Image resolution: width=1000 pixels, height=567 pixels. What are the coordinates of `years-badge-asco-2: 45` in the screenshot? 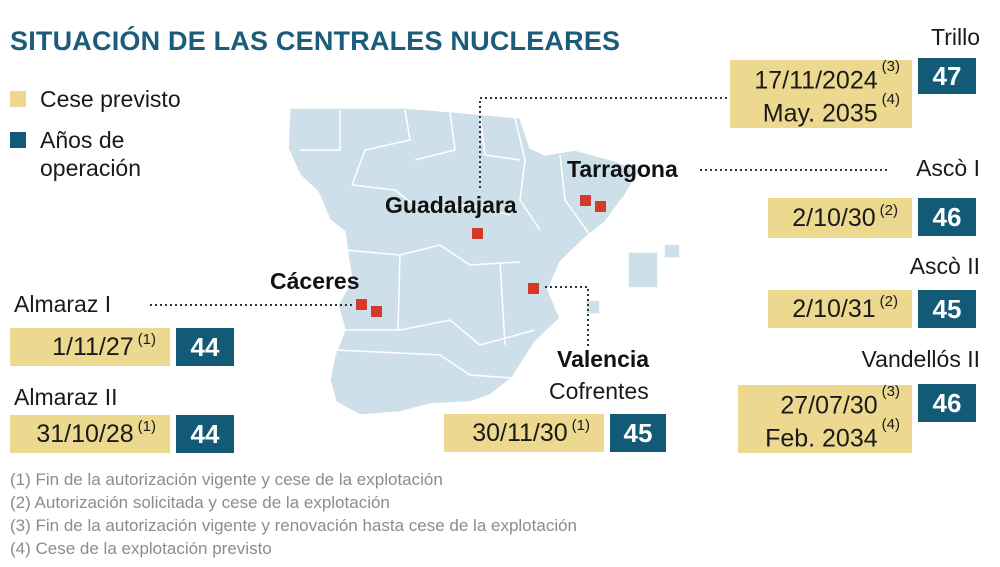 It's located at (947, 309).